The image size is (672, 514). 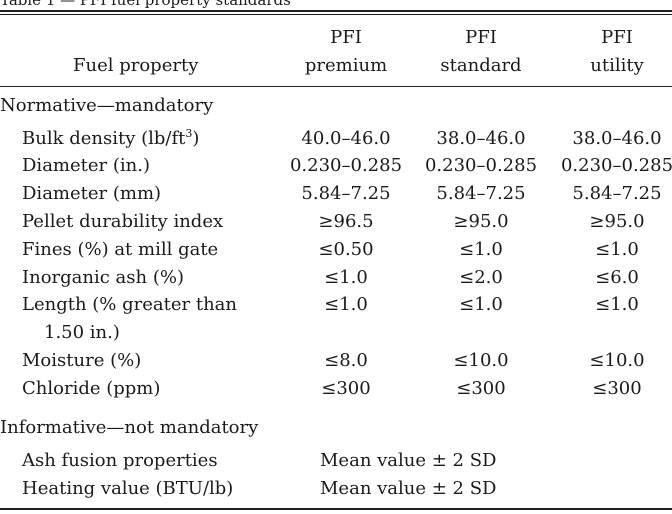 What do you see at coordinates (481, 221) in the screenshot?
I see `cell-standard: ≥95.0` at bounding box center [481, 221].